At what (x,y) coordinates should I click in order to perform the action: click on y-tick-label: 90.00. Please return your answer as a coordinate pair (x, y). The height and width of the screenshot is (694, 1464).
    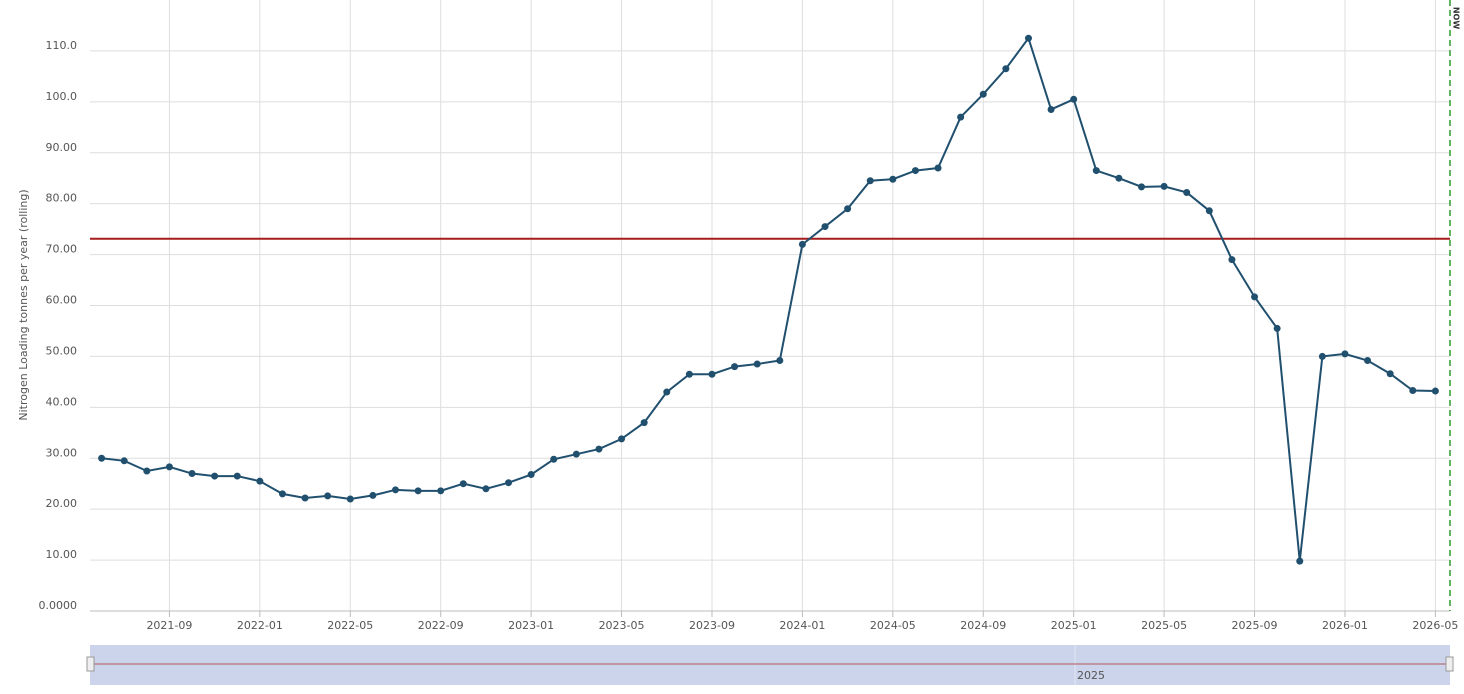
    Looking at the image, I should click on (62, 147).